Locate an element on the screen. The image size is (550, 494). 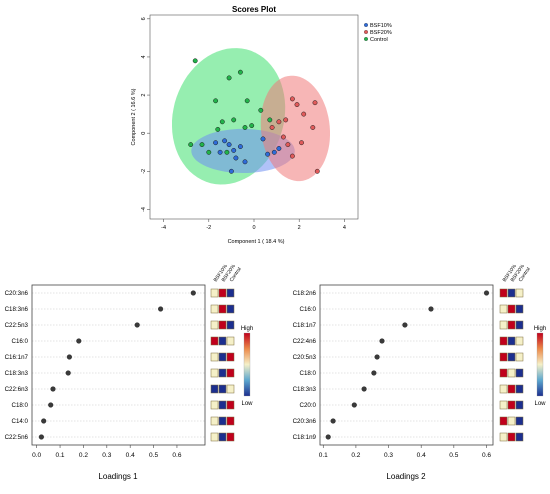
category-label: C20:0 is located at coordinates (307, 405).